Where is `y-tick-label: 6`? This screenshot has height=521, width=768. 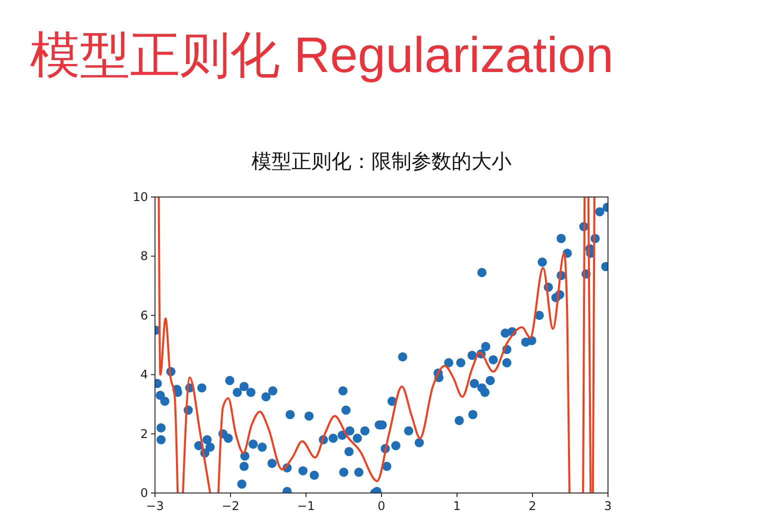 y-tick-label: 6 is located at coordinates (144, 315).